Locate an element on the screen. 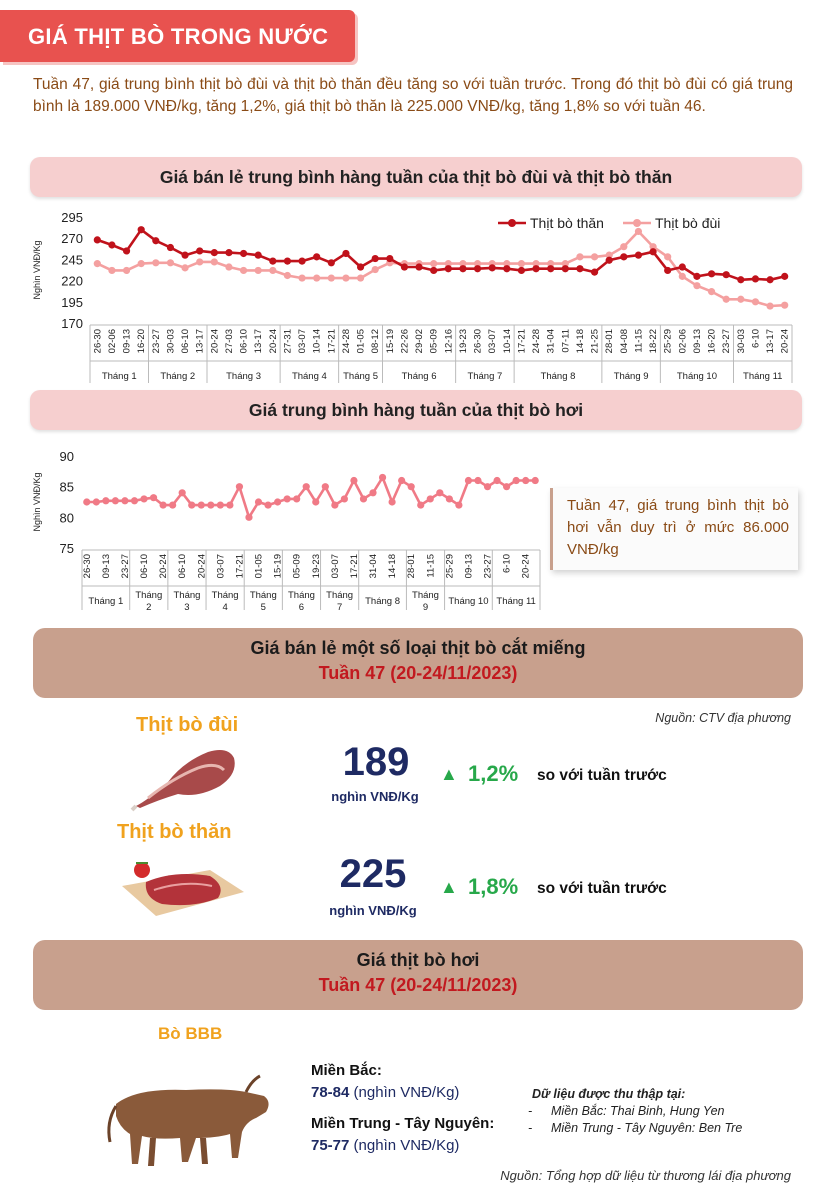  x-tick-label: 28-01 is located at coordinates (411, 566).